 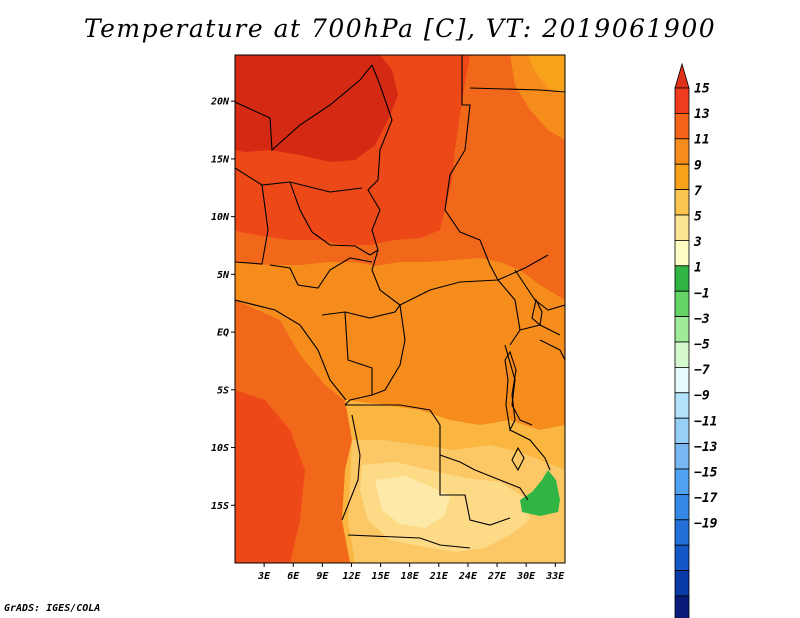 What do you see at coordinates (223, 333) in the screenshot?
I see `lat-tick-label: EQ` at bounding box center [223, 333].